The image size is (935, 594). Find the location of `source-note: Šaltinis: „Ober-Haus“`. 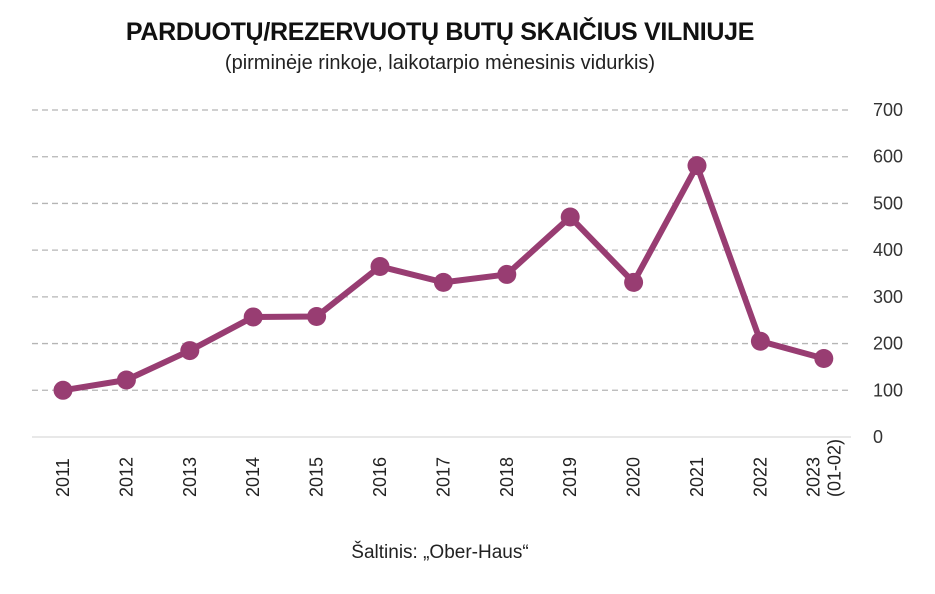

source-note: Šaltinis: „Ober-Haus“ is located at coordinates (440, 552).